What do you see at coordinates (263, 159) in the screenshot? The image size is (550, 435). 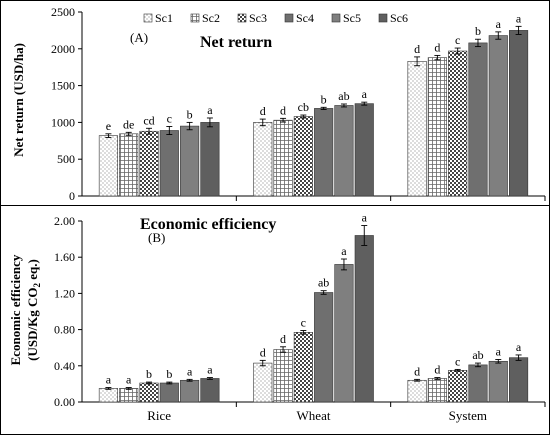 I see `panel-a-bar-wheat-sc1` at bounding box center [263, 159].